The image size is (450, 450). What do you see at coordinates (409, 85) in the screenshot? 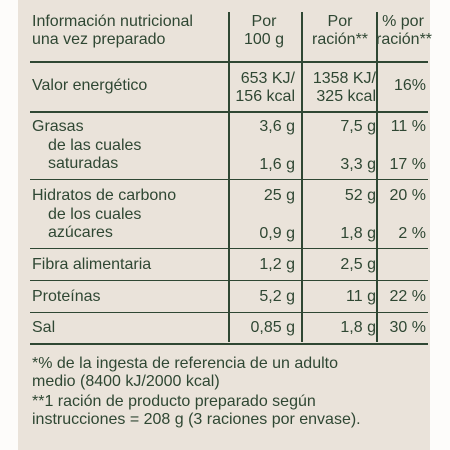
I see `value-percent: 16%` at bounding box center [409, 85].